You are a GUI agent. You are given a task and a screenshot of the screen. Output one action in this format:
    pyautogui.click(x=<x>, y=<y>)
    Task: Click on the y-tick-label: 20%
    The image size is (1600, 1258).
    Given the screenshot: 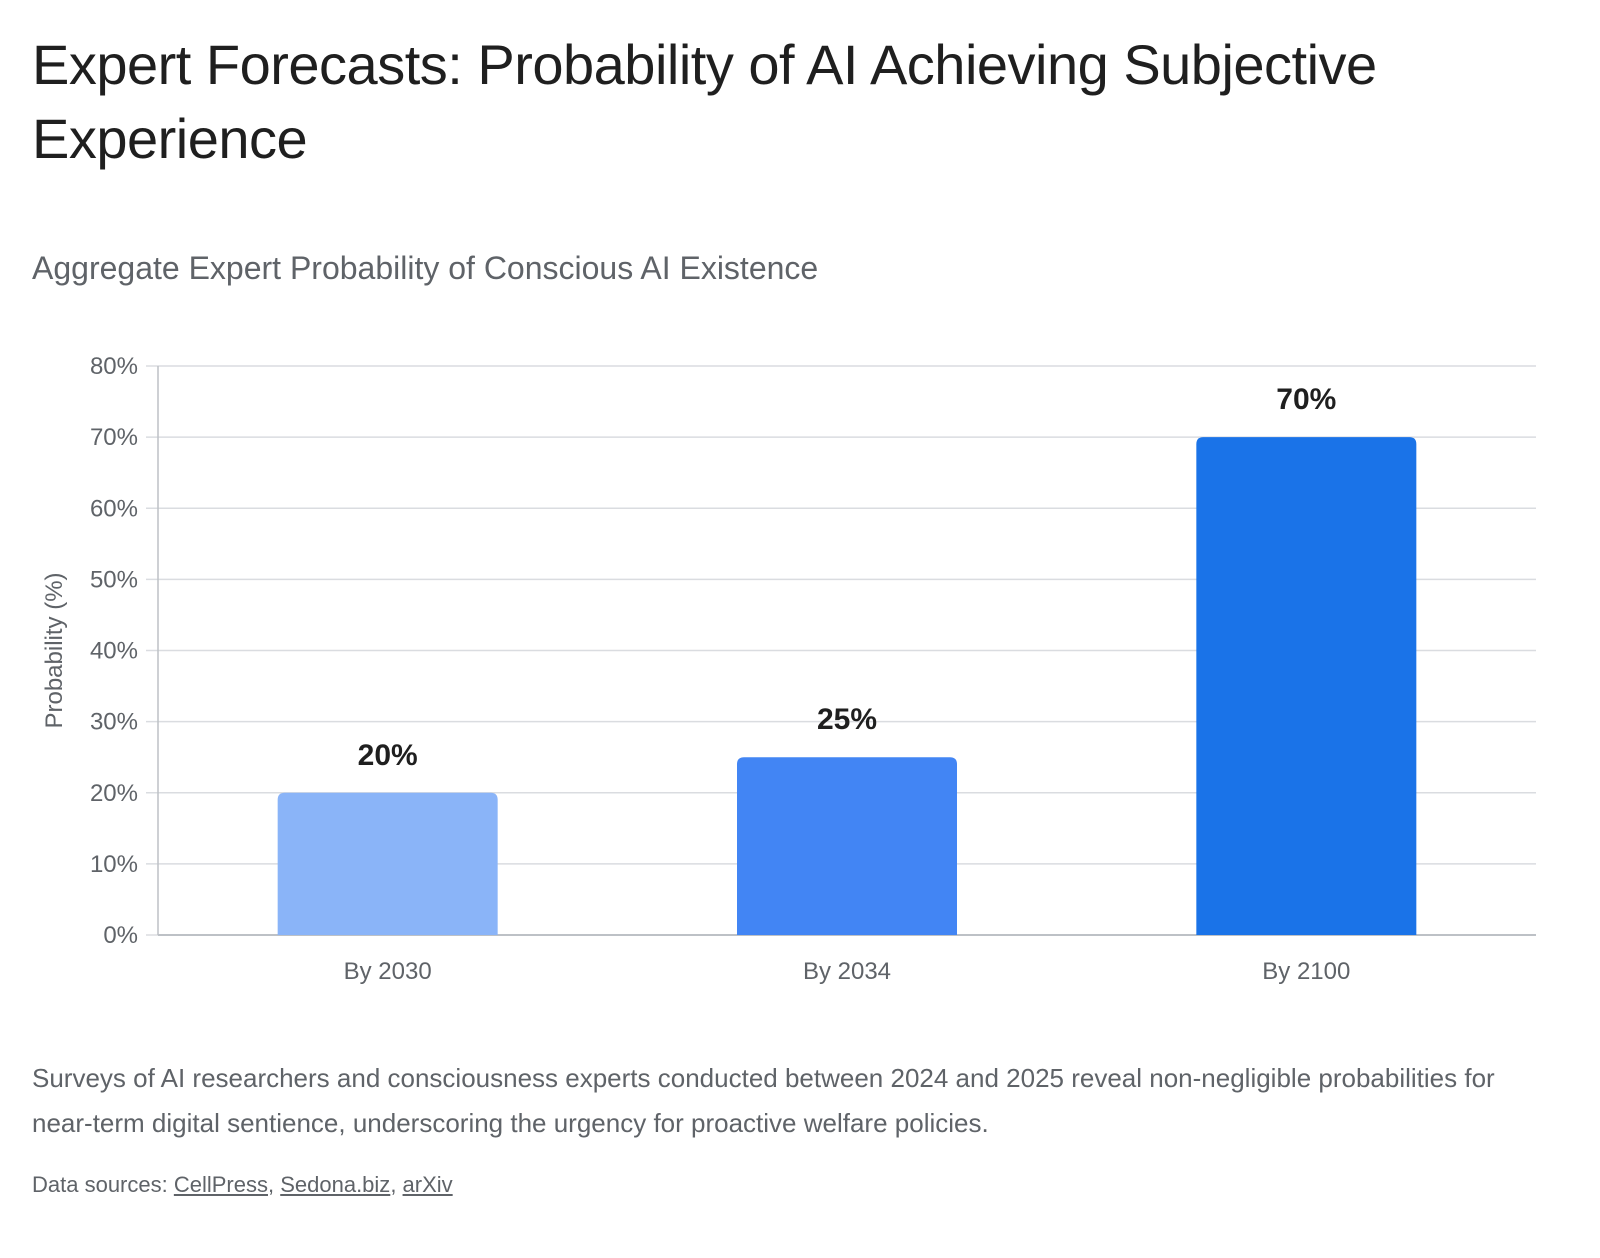 What is the action you would take?
    pyautogui.click(x=114, y=793)
    